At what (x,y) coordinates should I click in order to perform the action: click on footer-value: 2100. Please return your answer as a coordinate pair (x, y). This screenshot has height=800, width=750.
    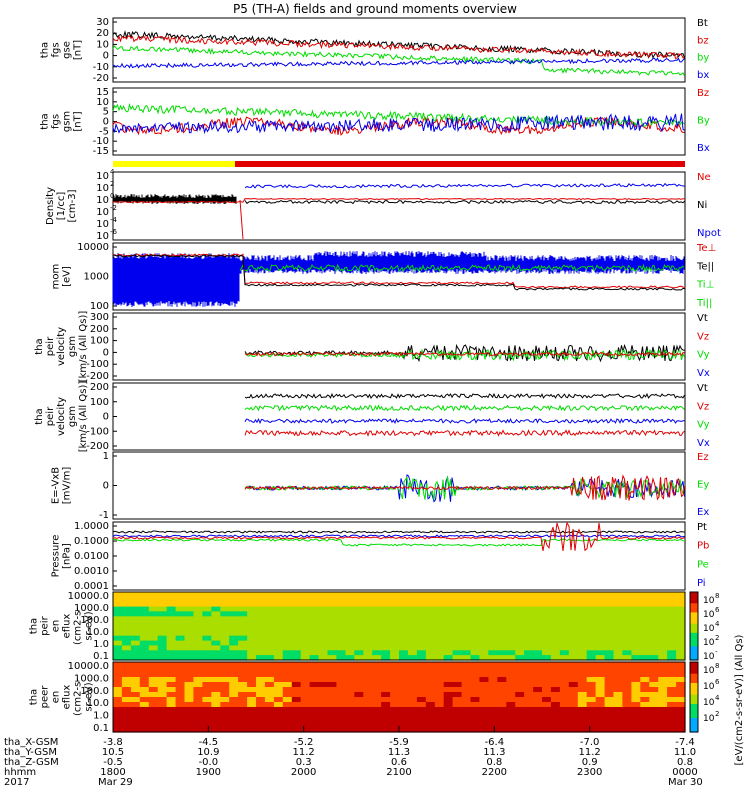
    Looking at the image, I should click on (399, 772).